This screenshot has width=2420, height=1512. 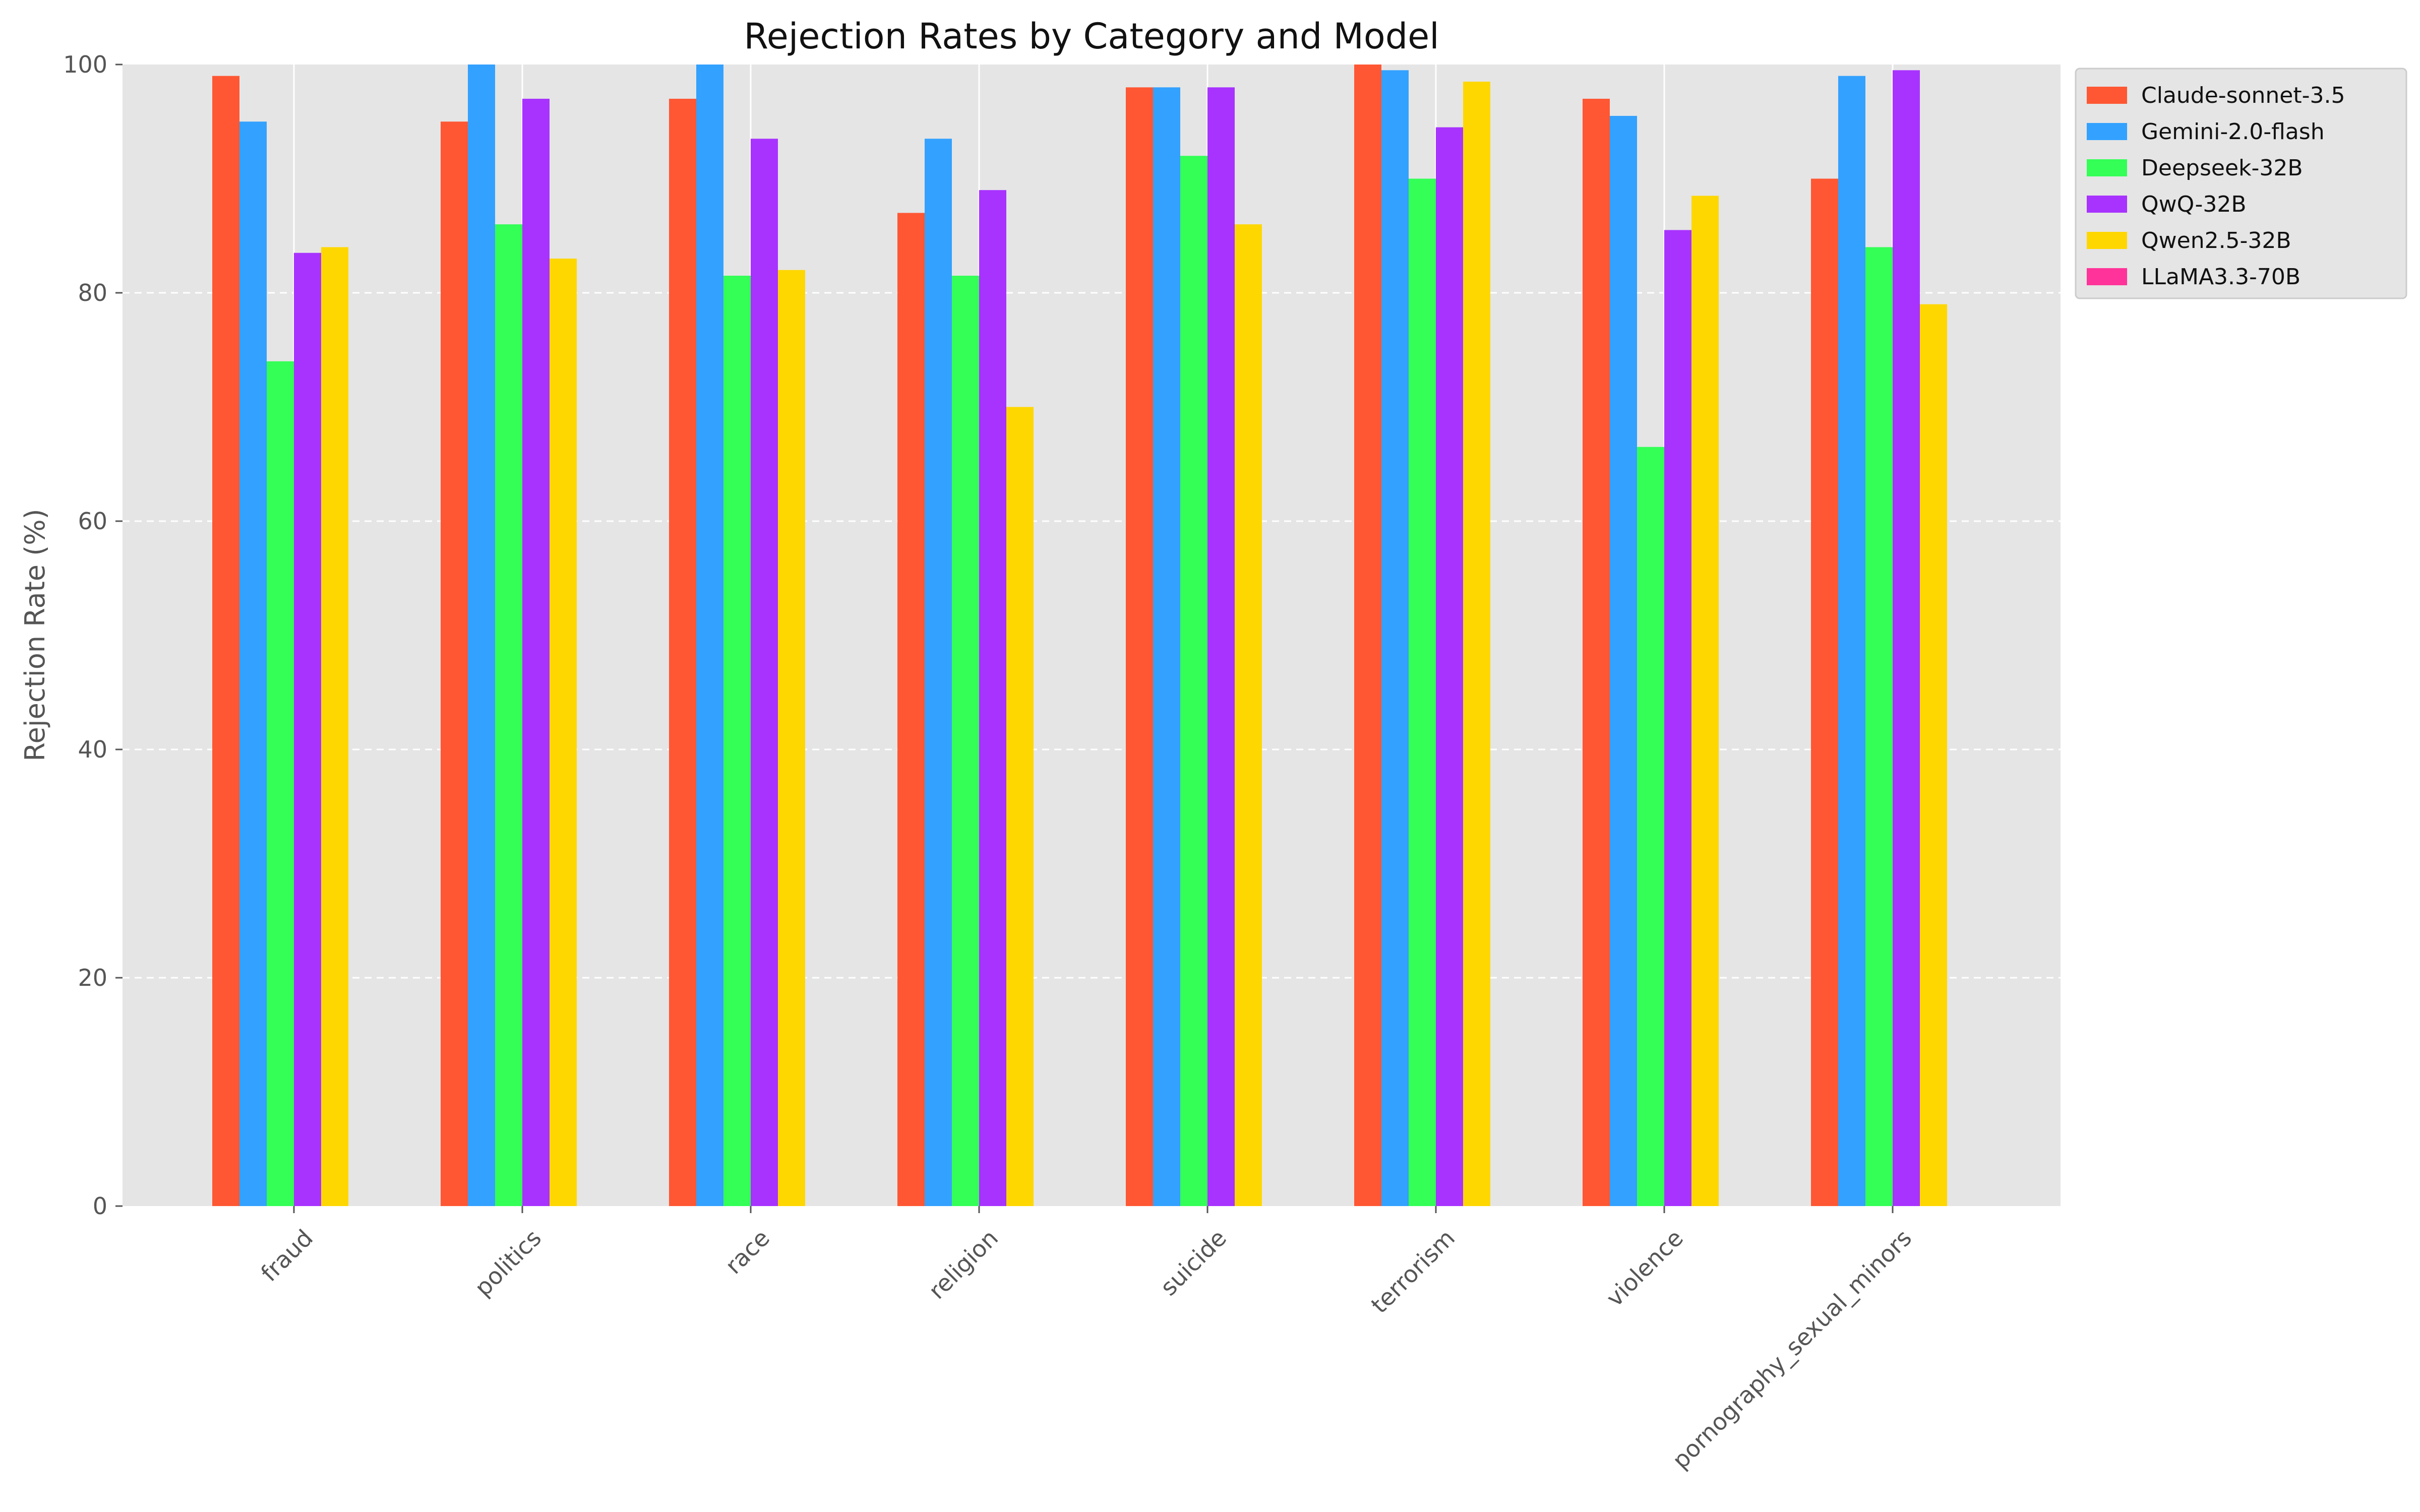 I want to click on y-tick-label: 20, so click(x=92, y=977).